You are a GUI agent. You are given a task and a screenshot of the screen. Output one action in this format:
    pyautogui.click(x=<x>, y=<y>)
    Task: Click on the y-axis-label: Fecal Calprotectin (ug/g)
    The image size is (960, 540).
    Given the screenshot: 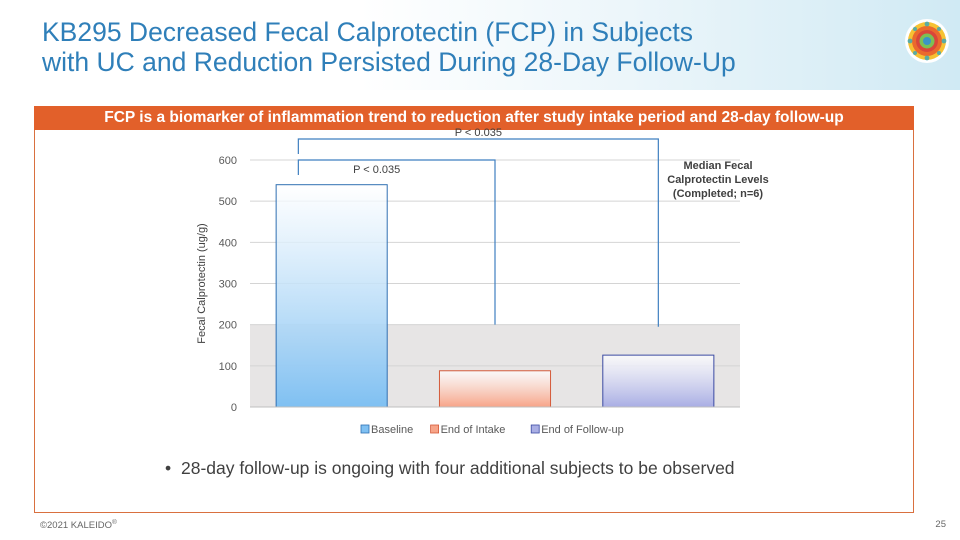 What is the action you would take?
    pyautogui.click(x=202, y=283)
    